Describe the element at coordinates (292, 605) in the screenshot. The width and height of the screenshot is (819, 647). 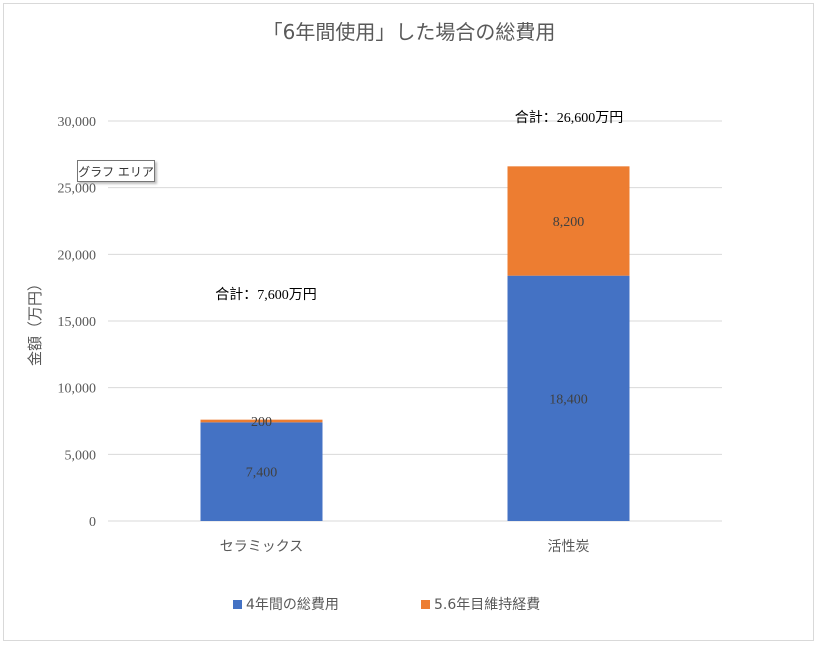
I see `legend-label: 4年間の総費用` at that location.